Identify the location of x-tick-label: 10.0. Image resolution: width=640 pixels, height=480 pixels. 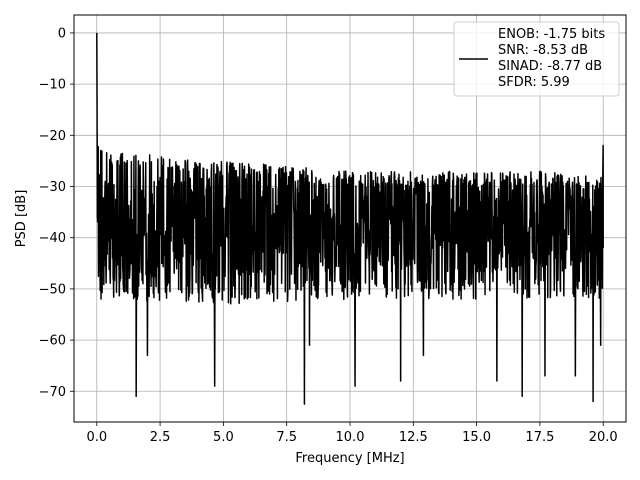
(350, 437).